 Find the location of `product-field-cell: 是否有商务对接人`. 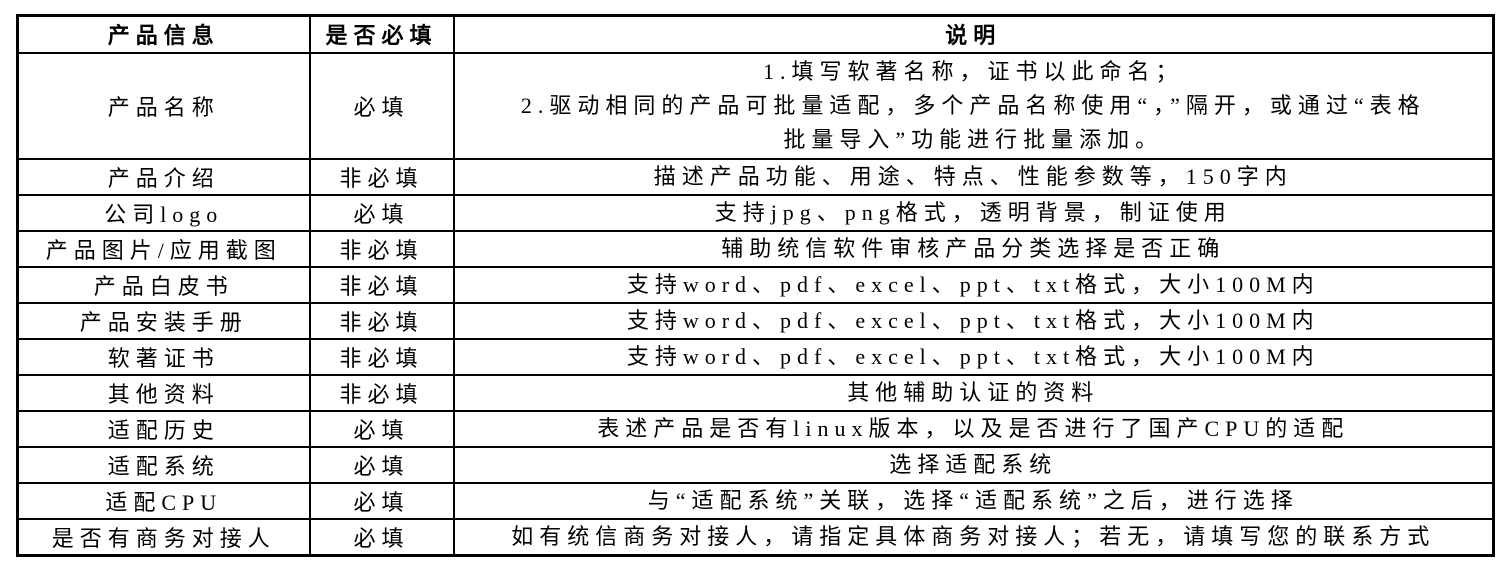

product-field-cell: 是否有商务对接人 is located at coordinates (163, 536).